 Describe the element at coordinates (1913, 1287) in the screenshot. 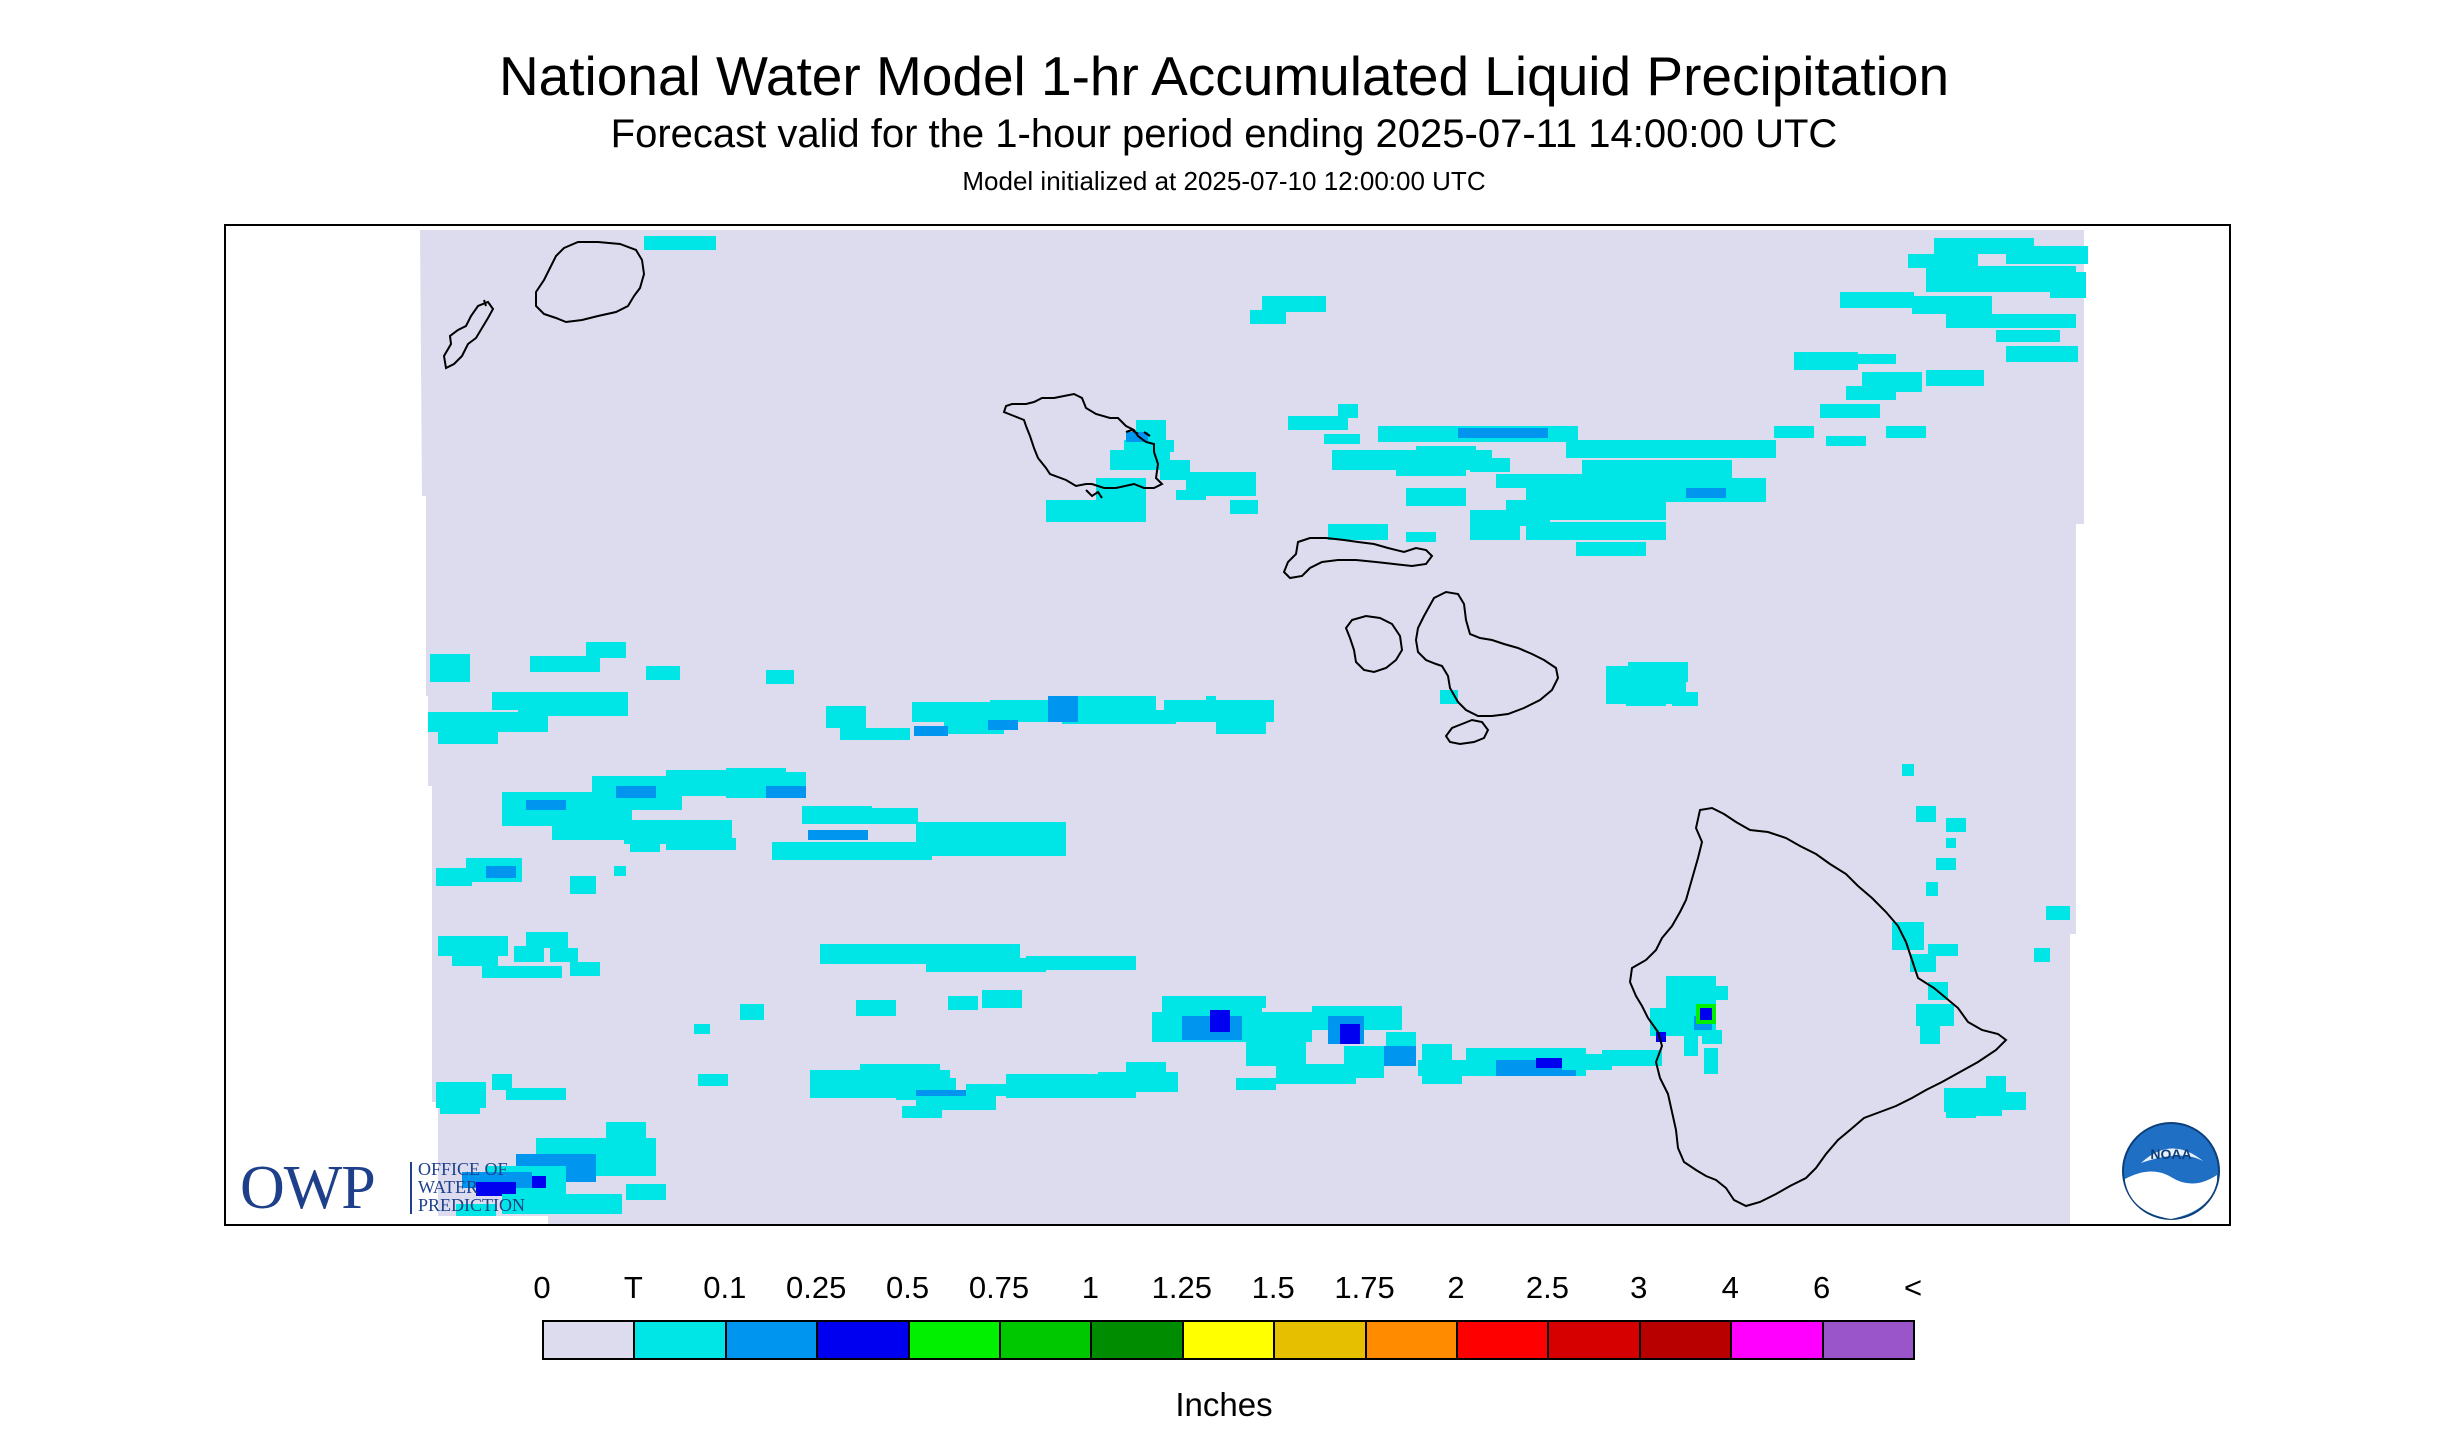

I see `legend-label: <` at that location.